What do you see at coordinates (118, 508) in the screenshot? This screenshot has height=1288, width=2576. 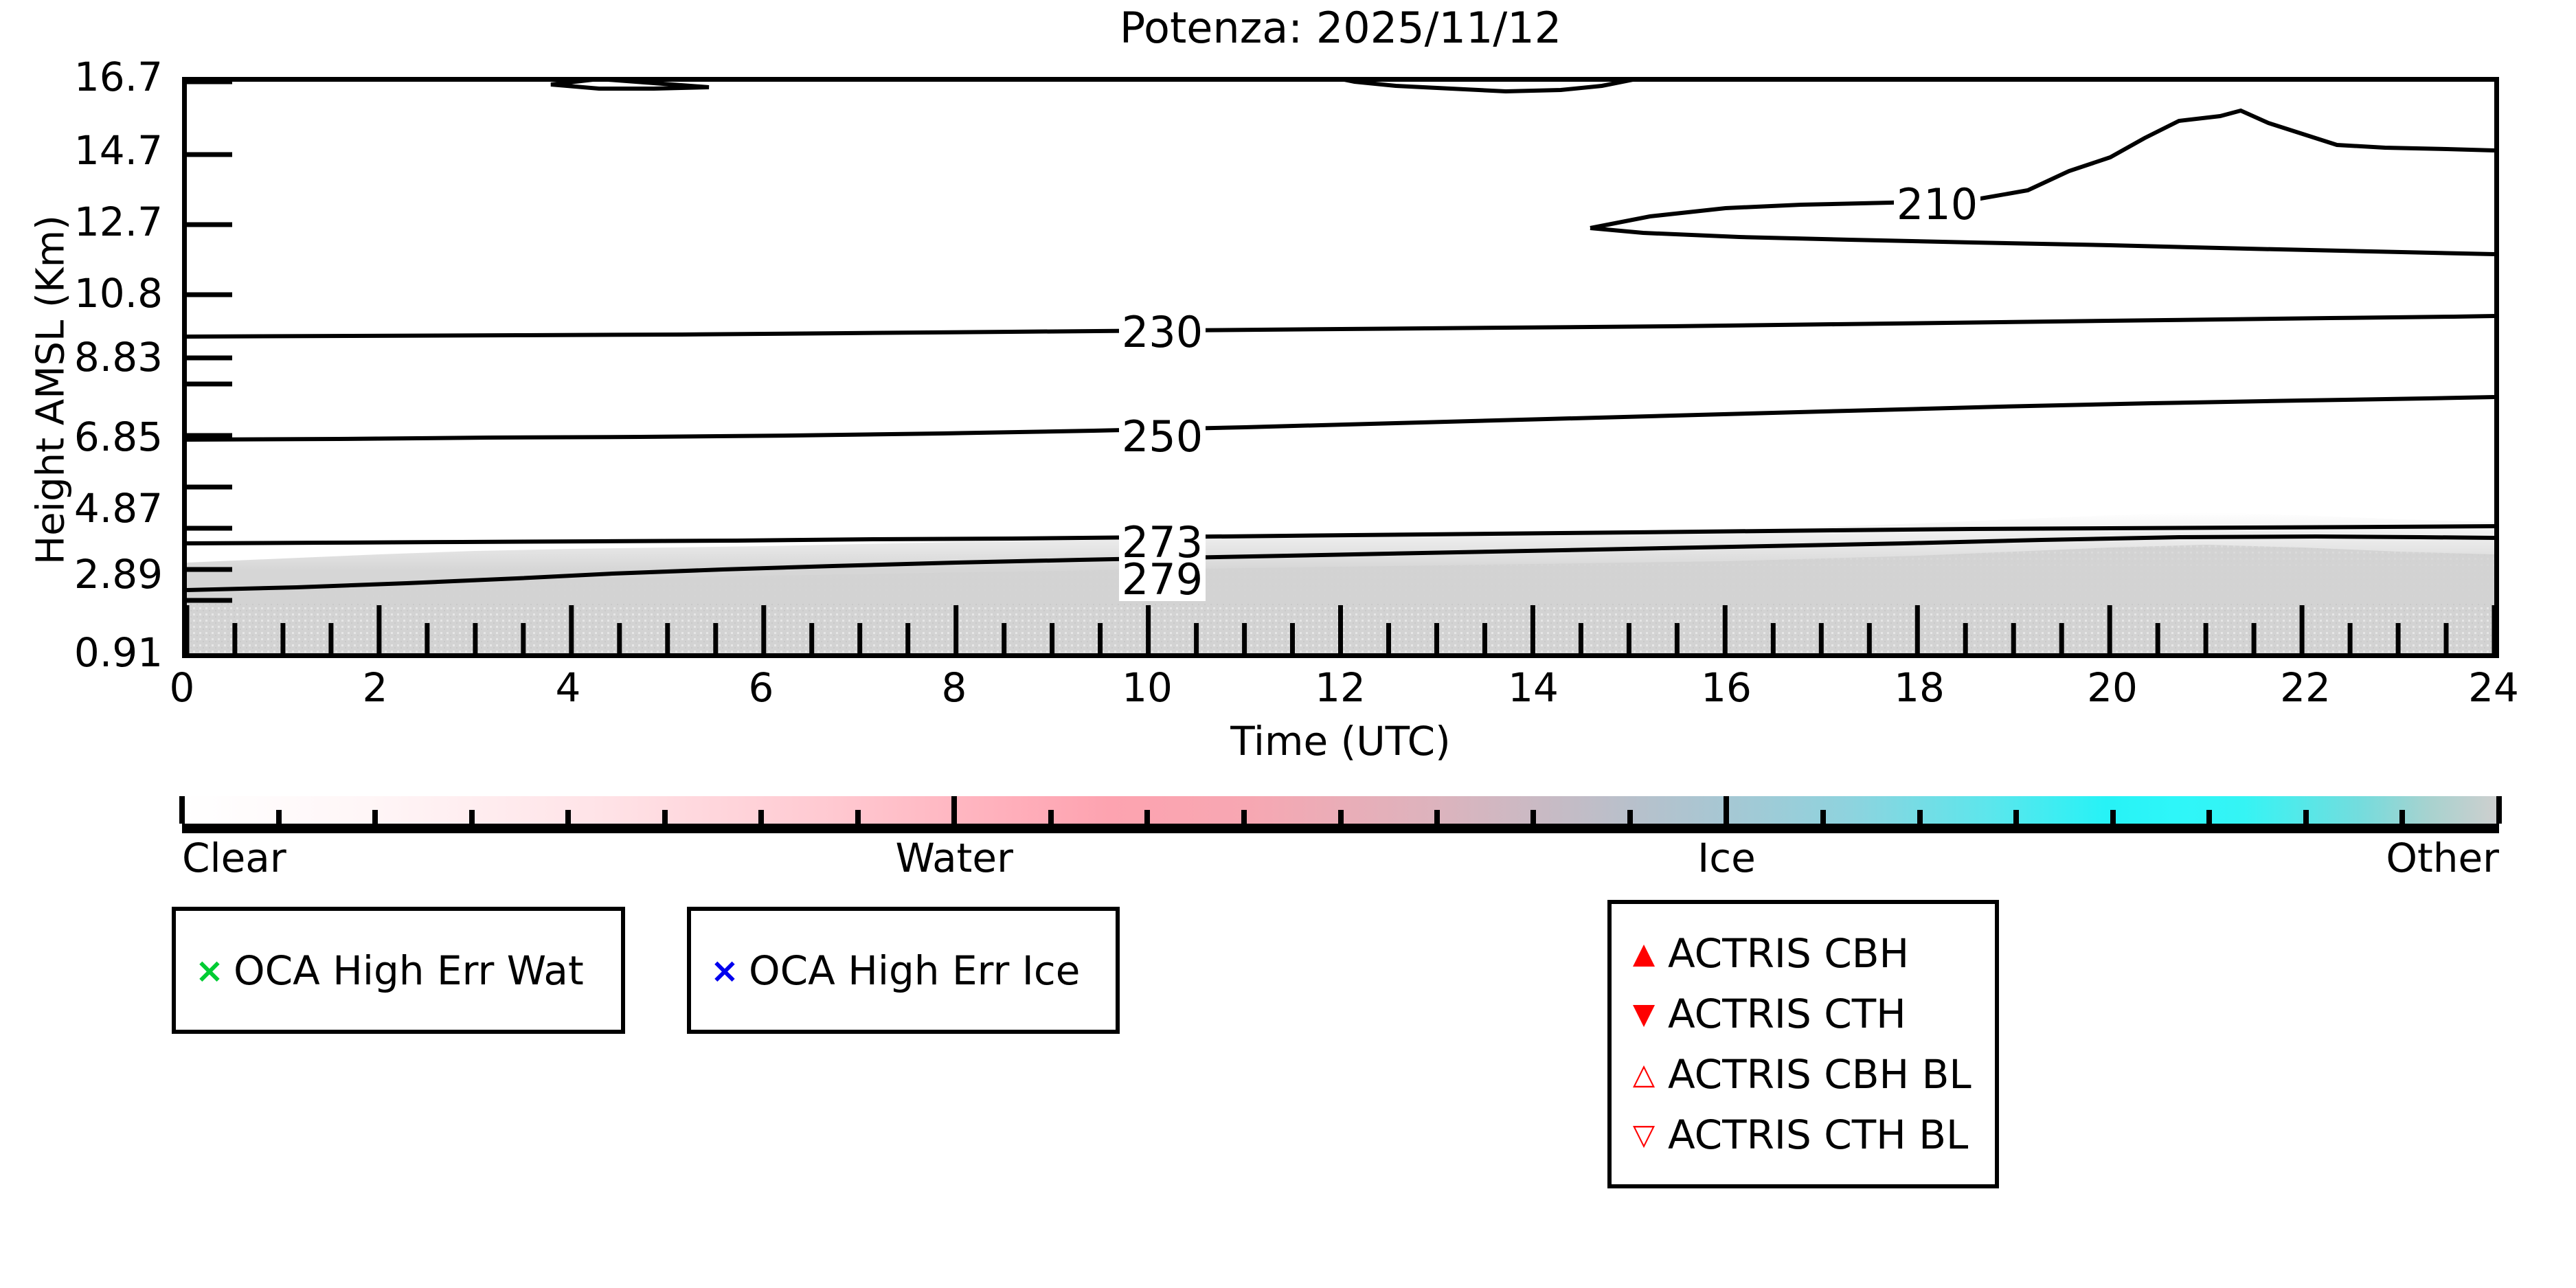 I see `y-tick-label-4-87: 4.87` at bounding box center [118, 508].